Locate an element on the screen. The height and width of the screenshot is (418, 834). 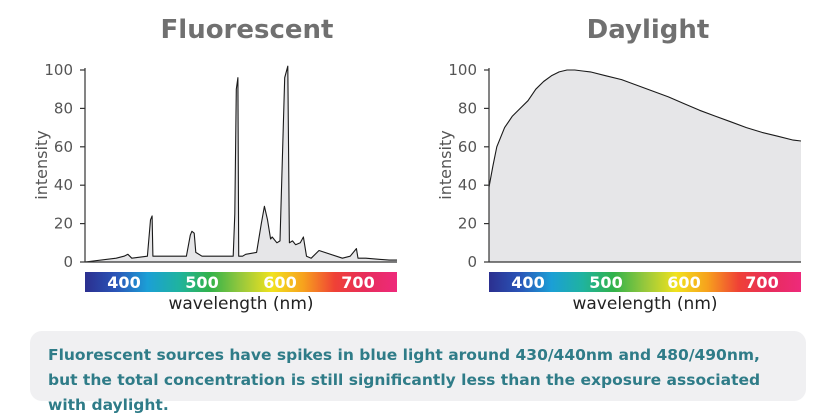
series-line is located at coordinates (645, 128).